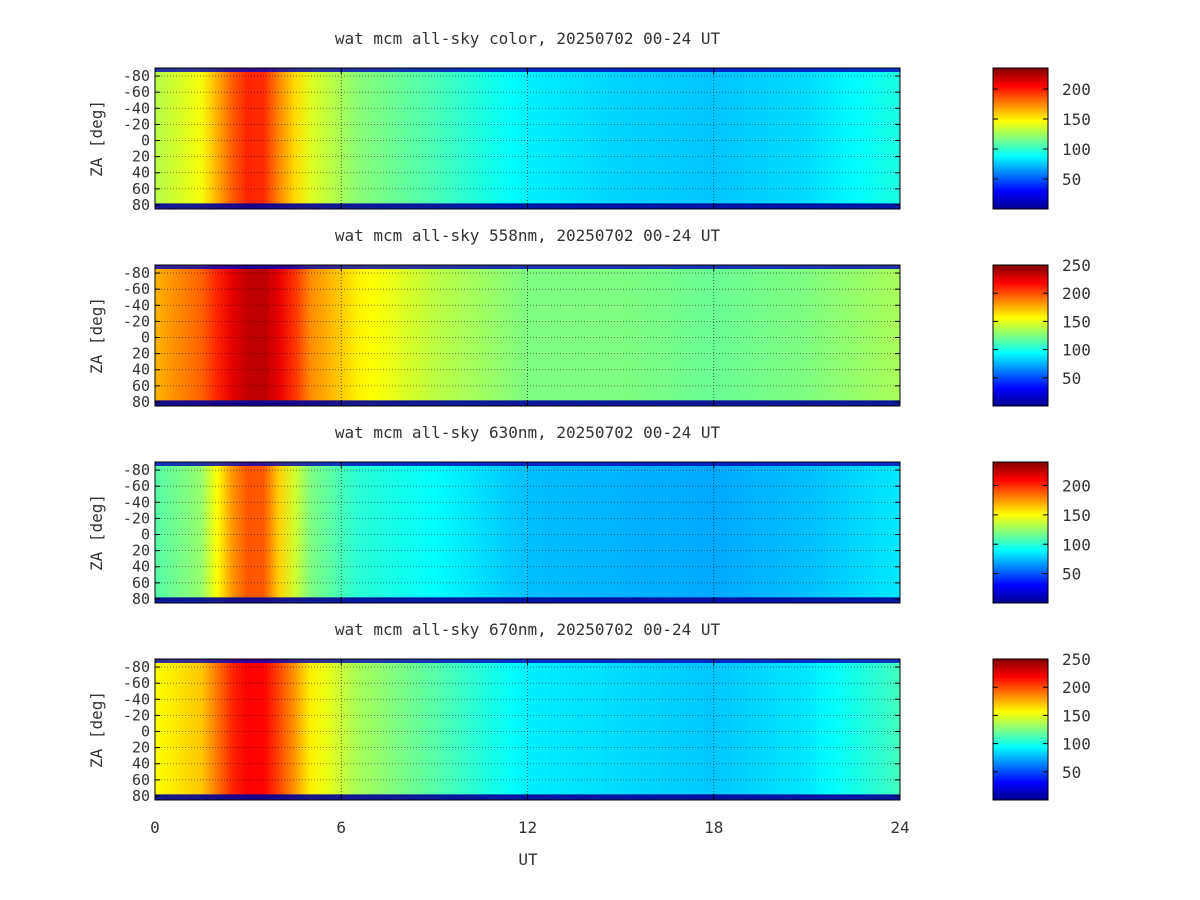  I want to click on panel-title: wat mcm all-sky 670nm, 20250702 00-24 UT, so click(528, 629).